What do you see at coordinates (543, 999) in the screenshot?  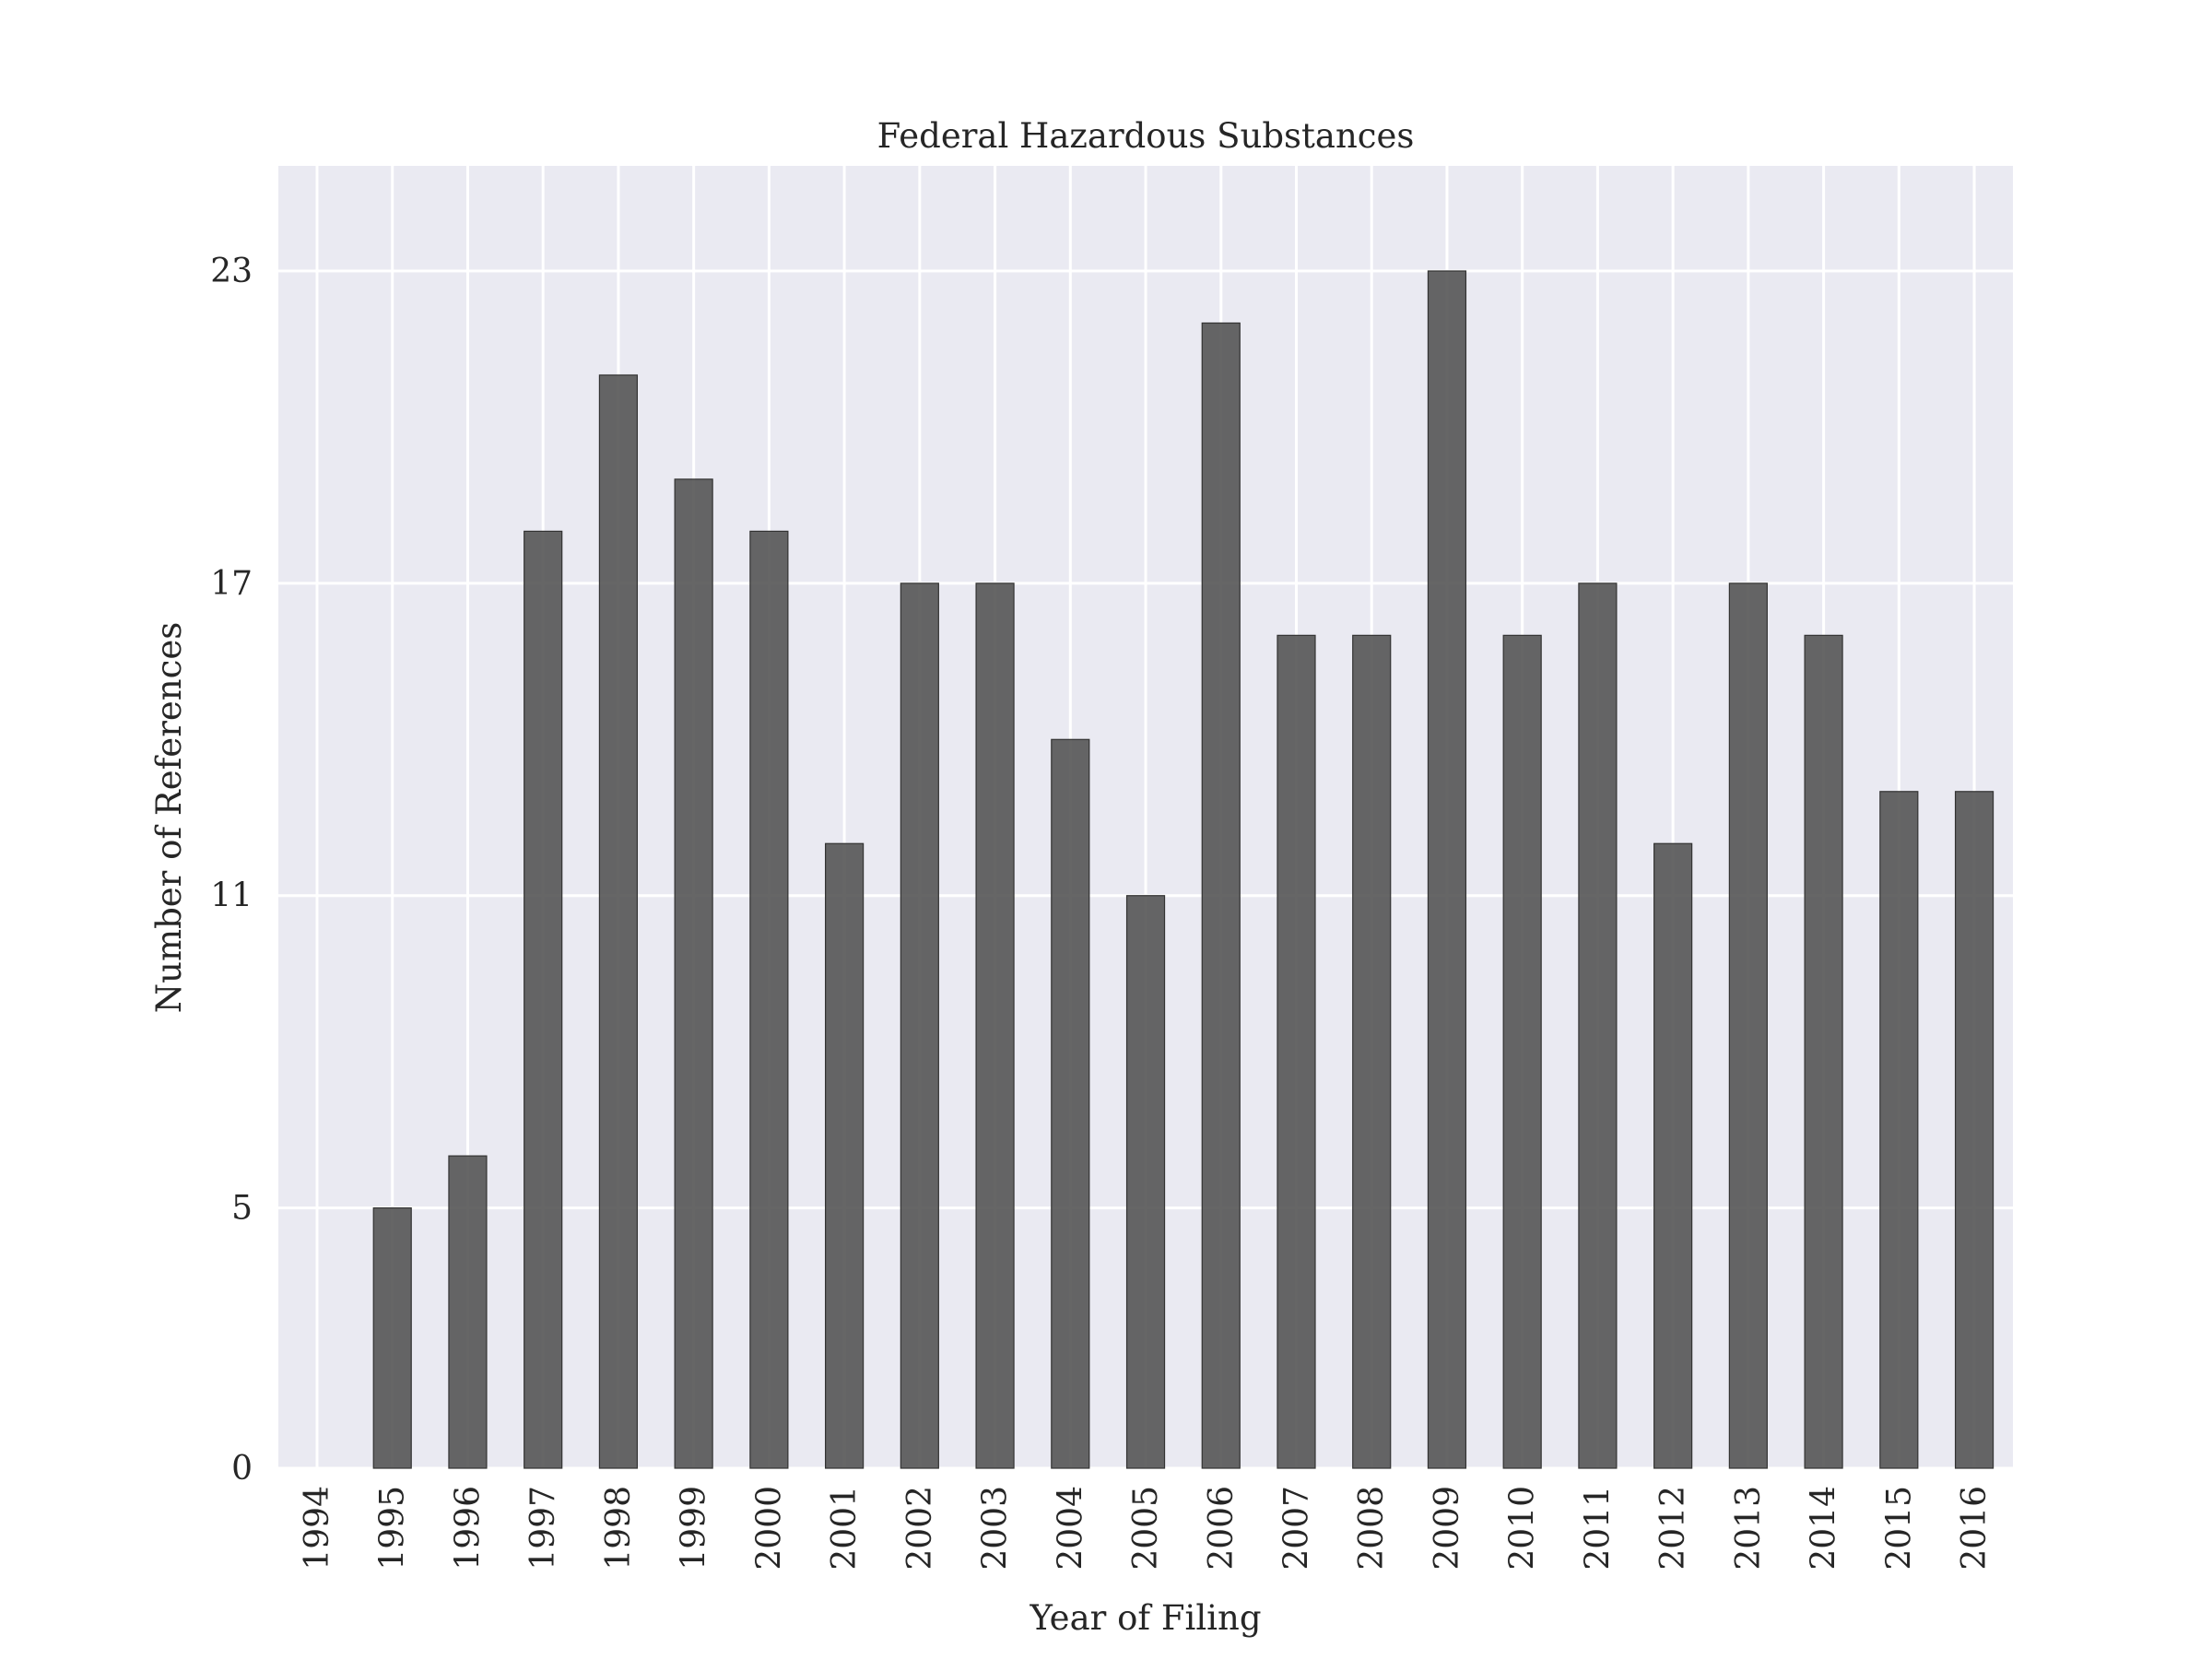 I see `bar-1997` at bounding box center [543, 999].